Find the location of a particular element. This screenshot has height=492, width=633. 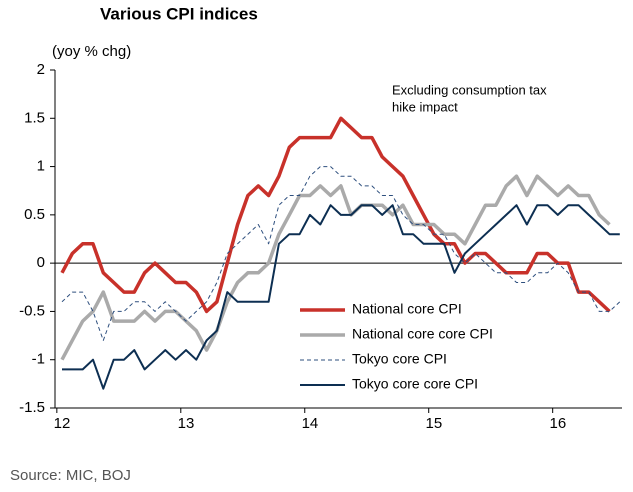

x-tick-label: 14 is located at coordinates (310, 423).